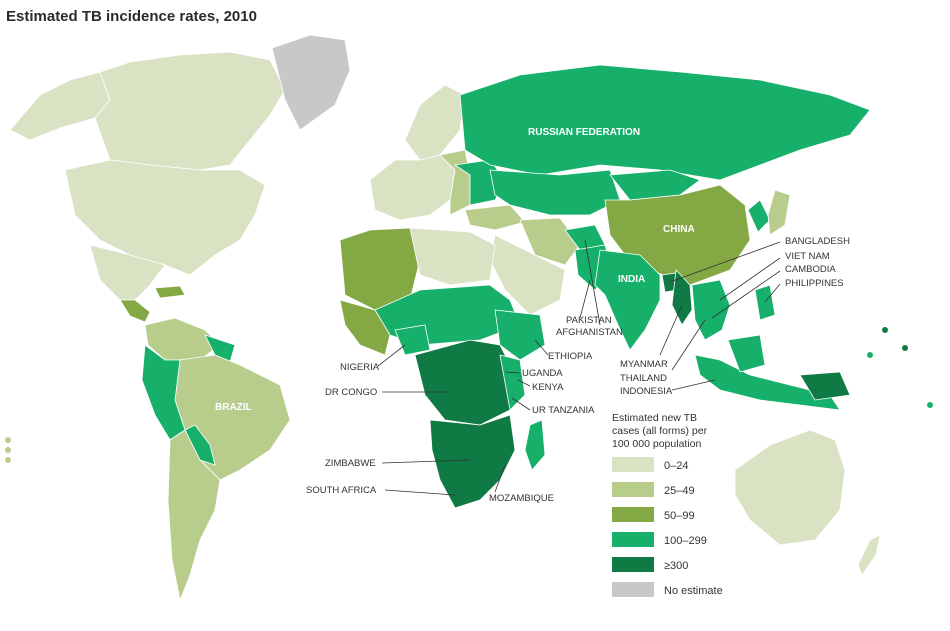 The image size is (950, 631). Describe the element at coordinates (570, 356) in the screenshot. I see `label-ethiopia: ETHIOPIA` at that location.